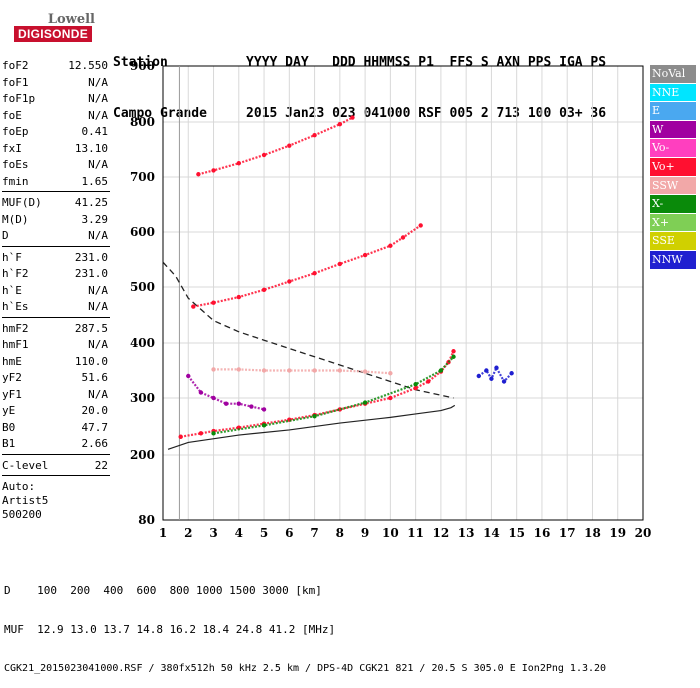  What do you see at coordinates (12, 394) in the screenshot?
I see `param-key: yF1` at bounding box center [12, 394].